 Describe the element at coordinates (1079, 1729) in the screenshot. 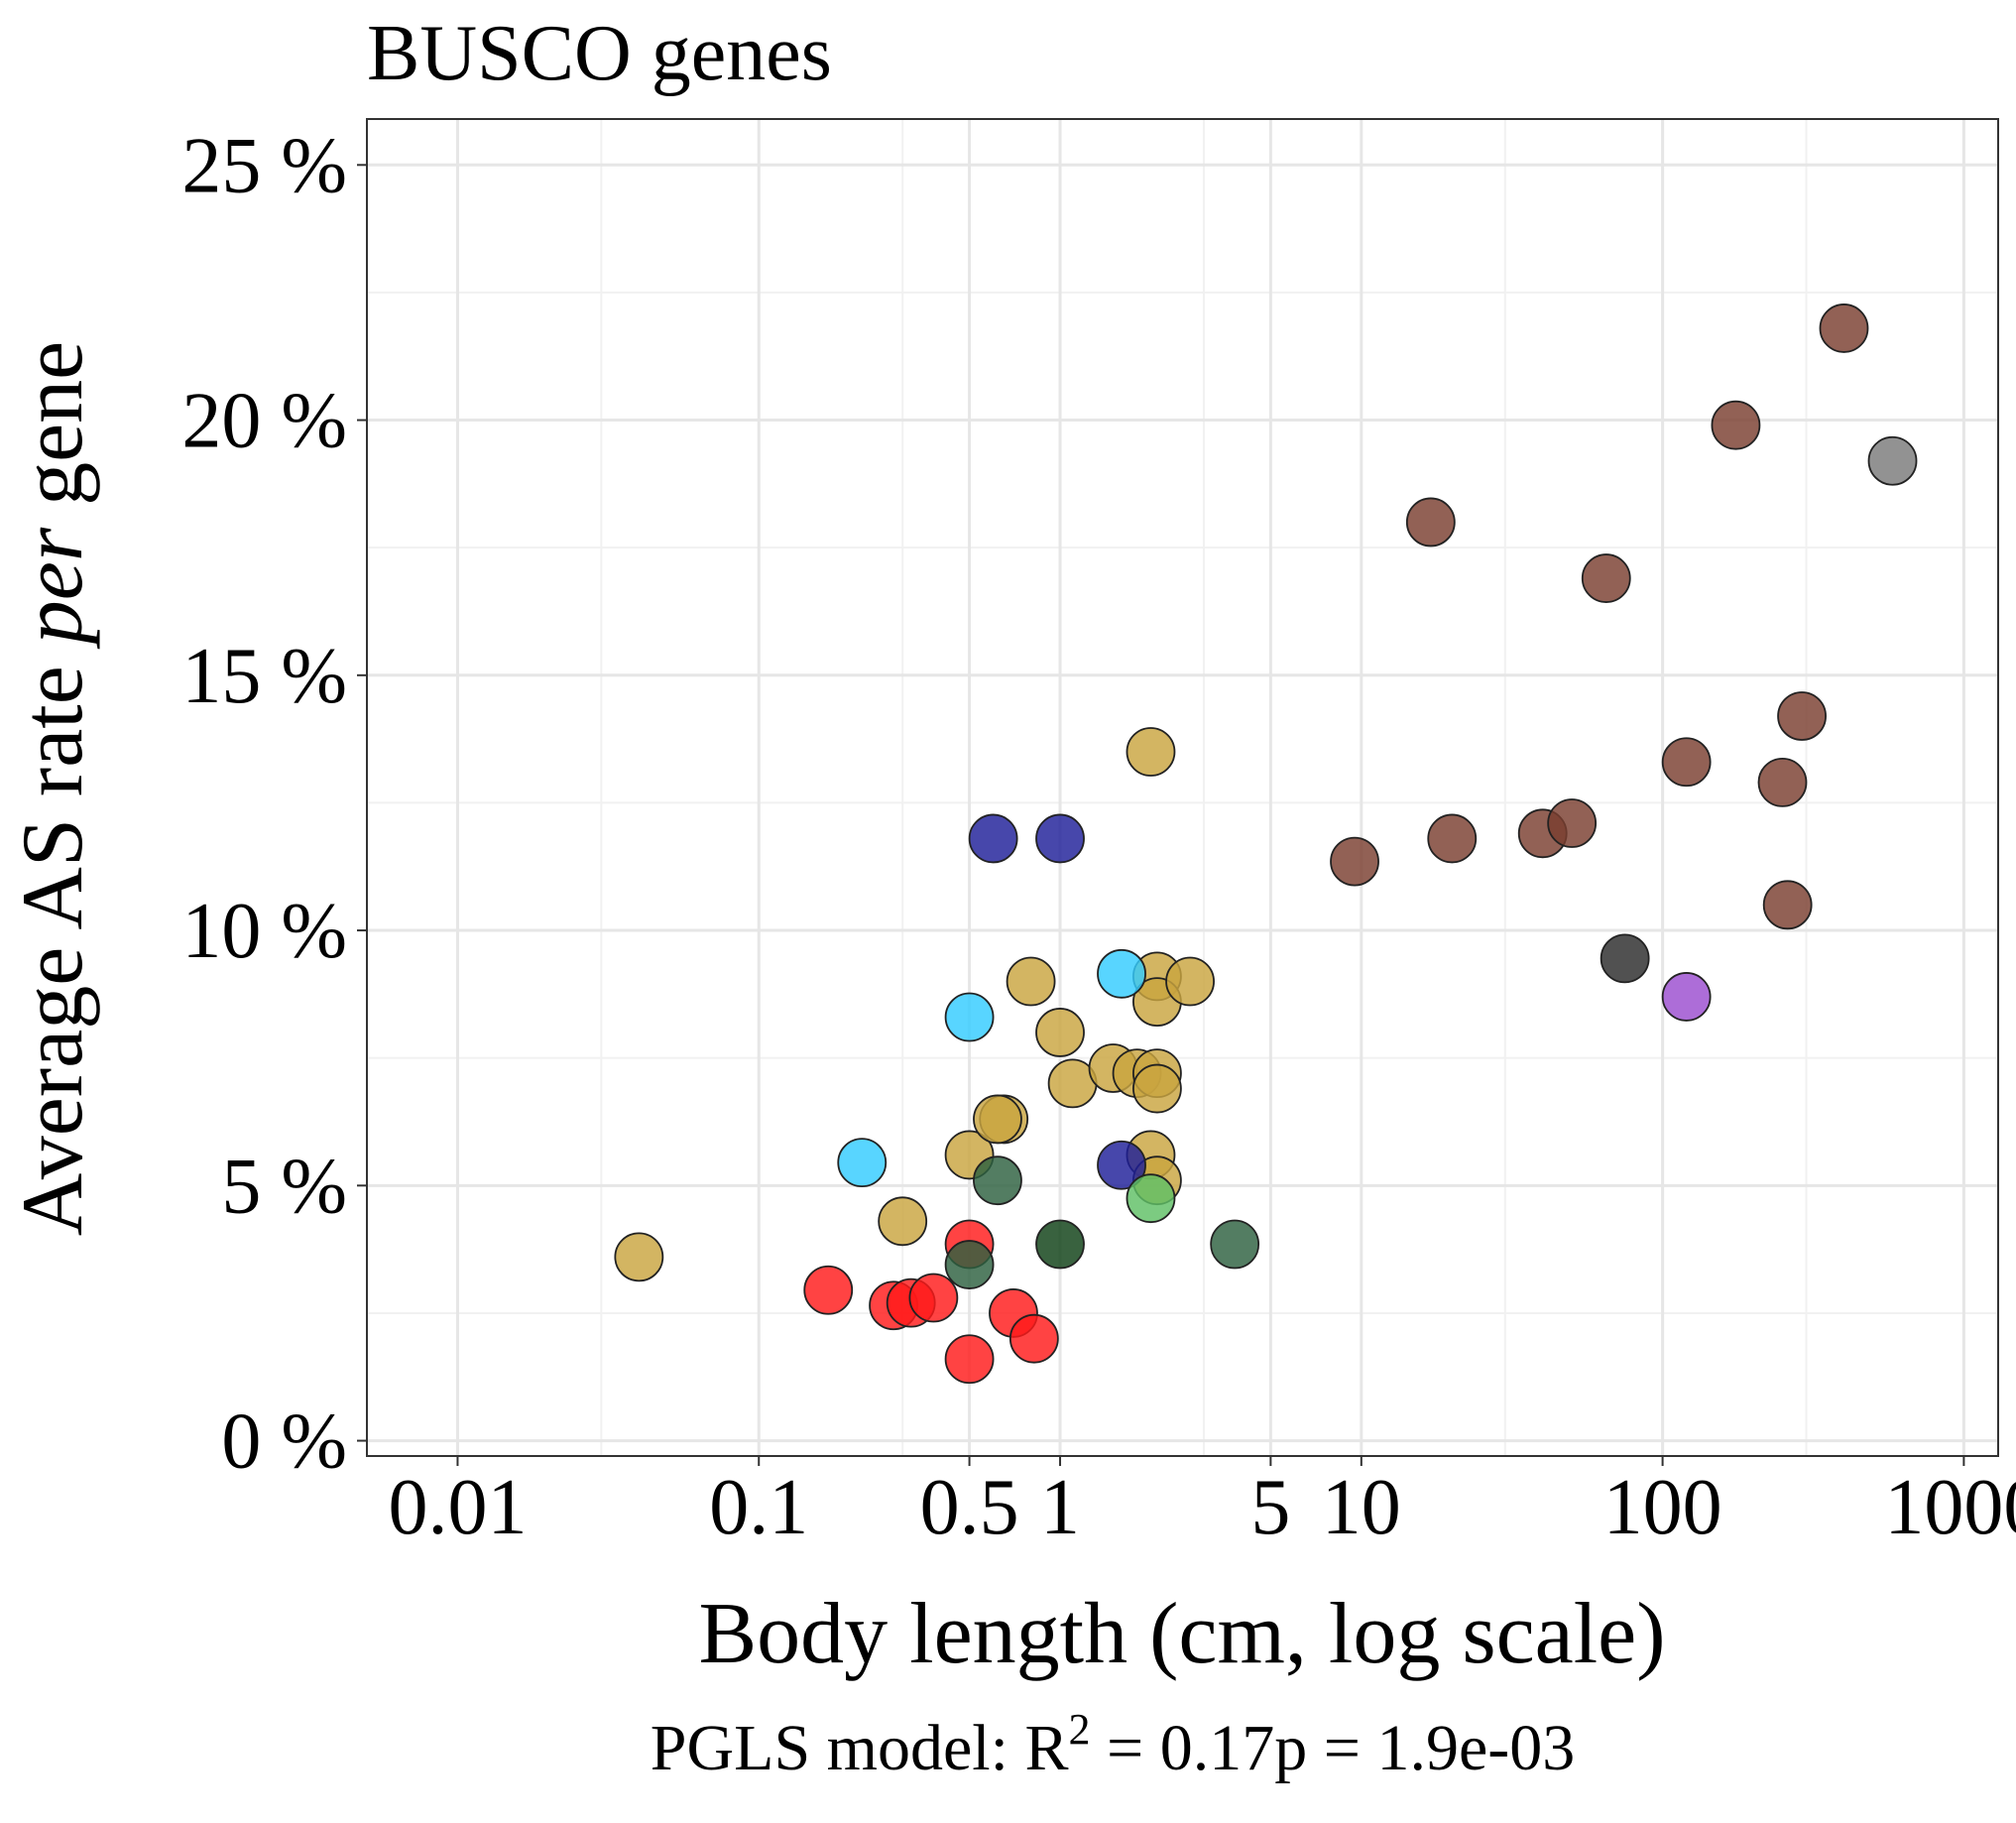

I see `annotation-superscript: 2` at that location.